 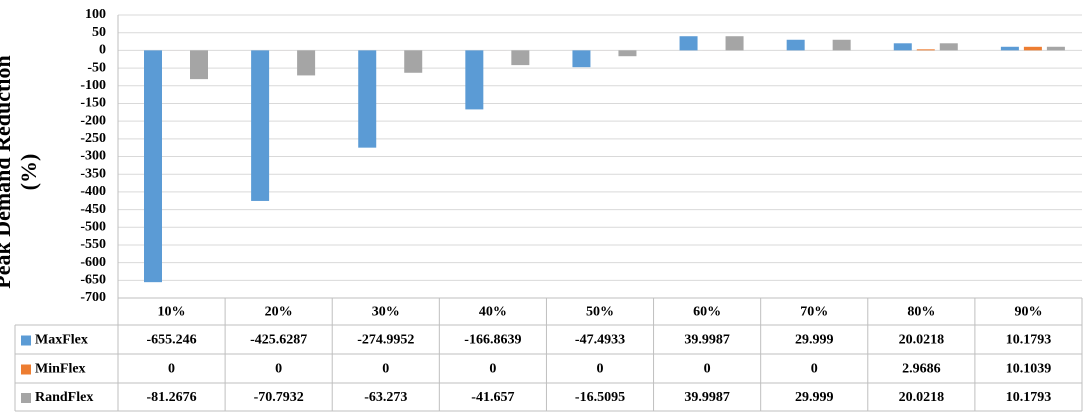 What do you see at coordinates (921, 312) in the screenshot?
I see `x-tick-label: 80%` at bounding box center [921, 312].